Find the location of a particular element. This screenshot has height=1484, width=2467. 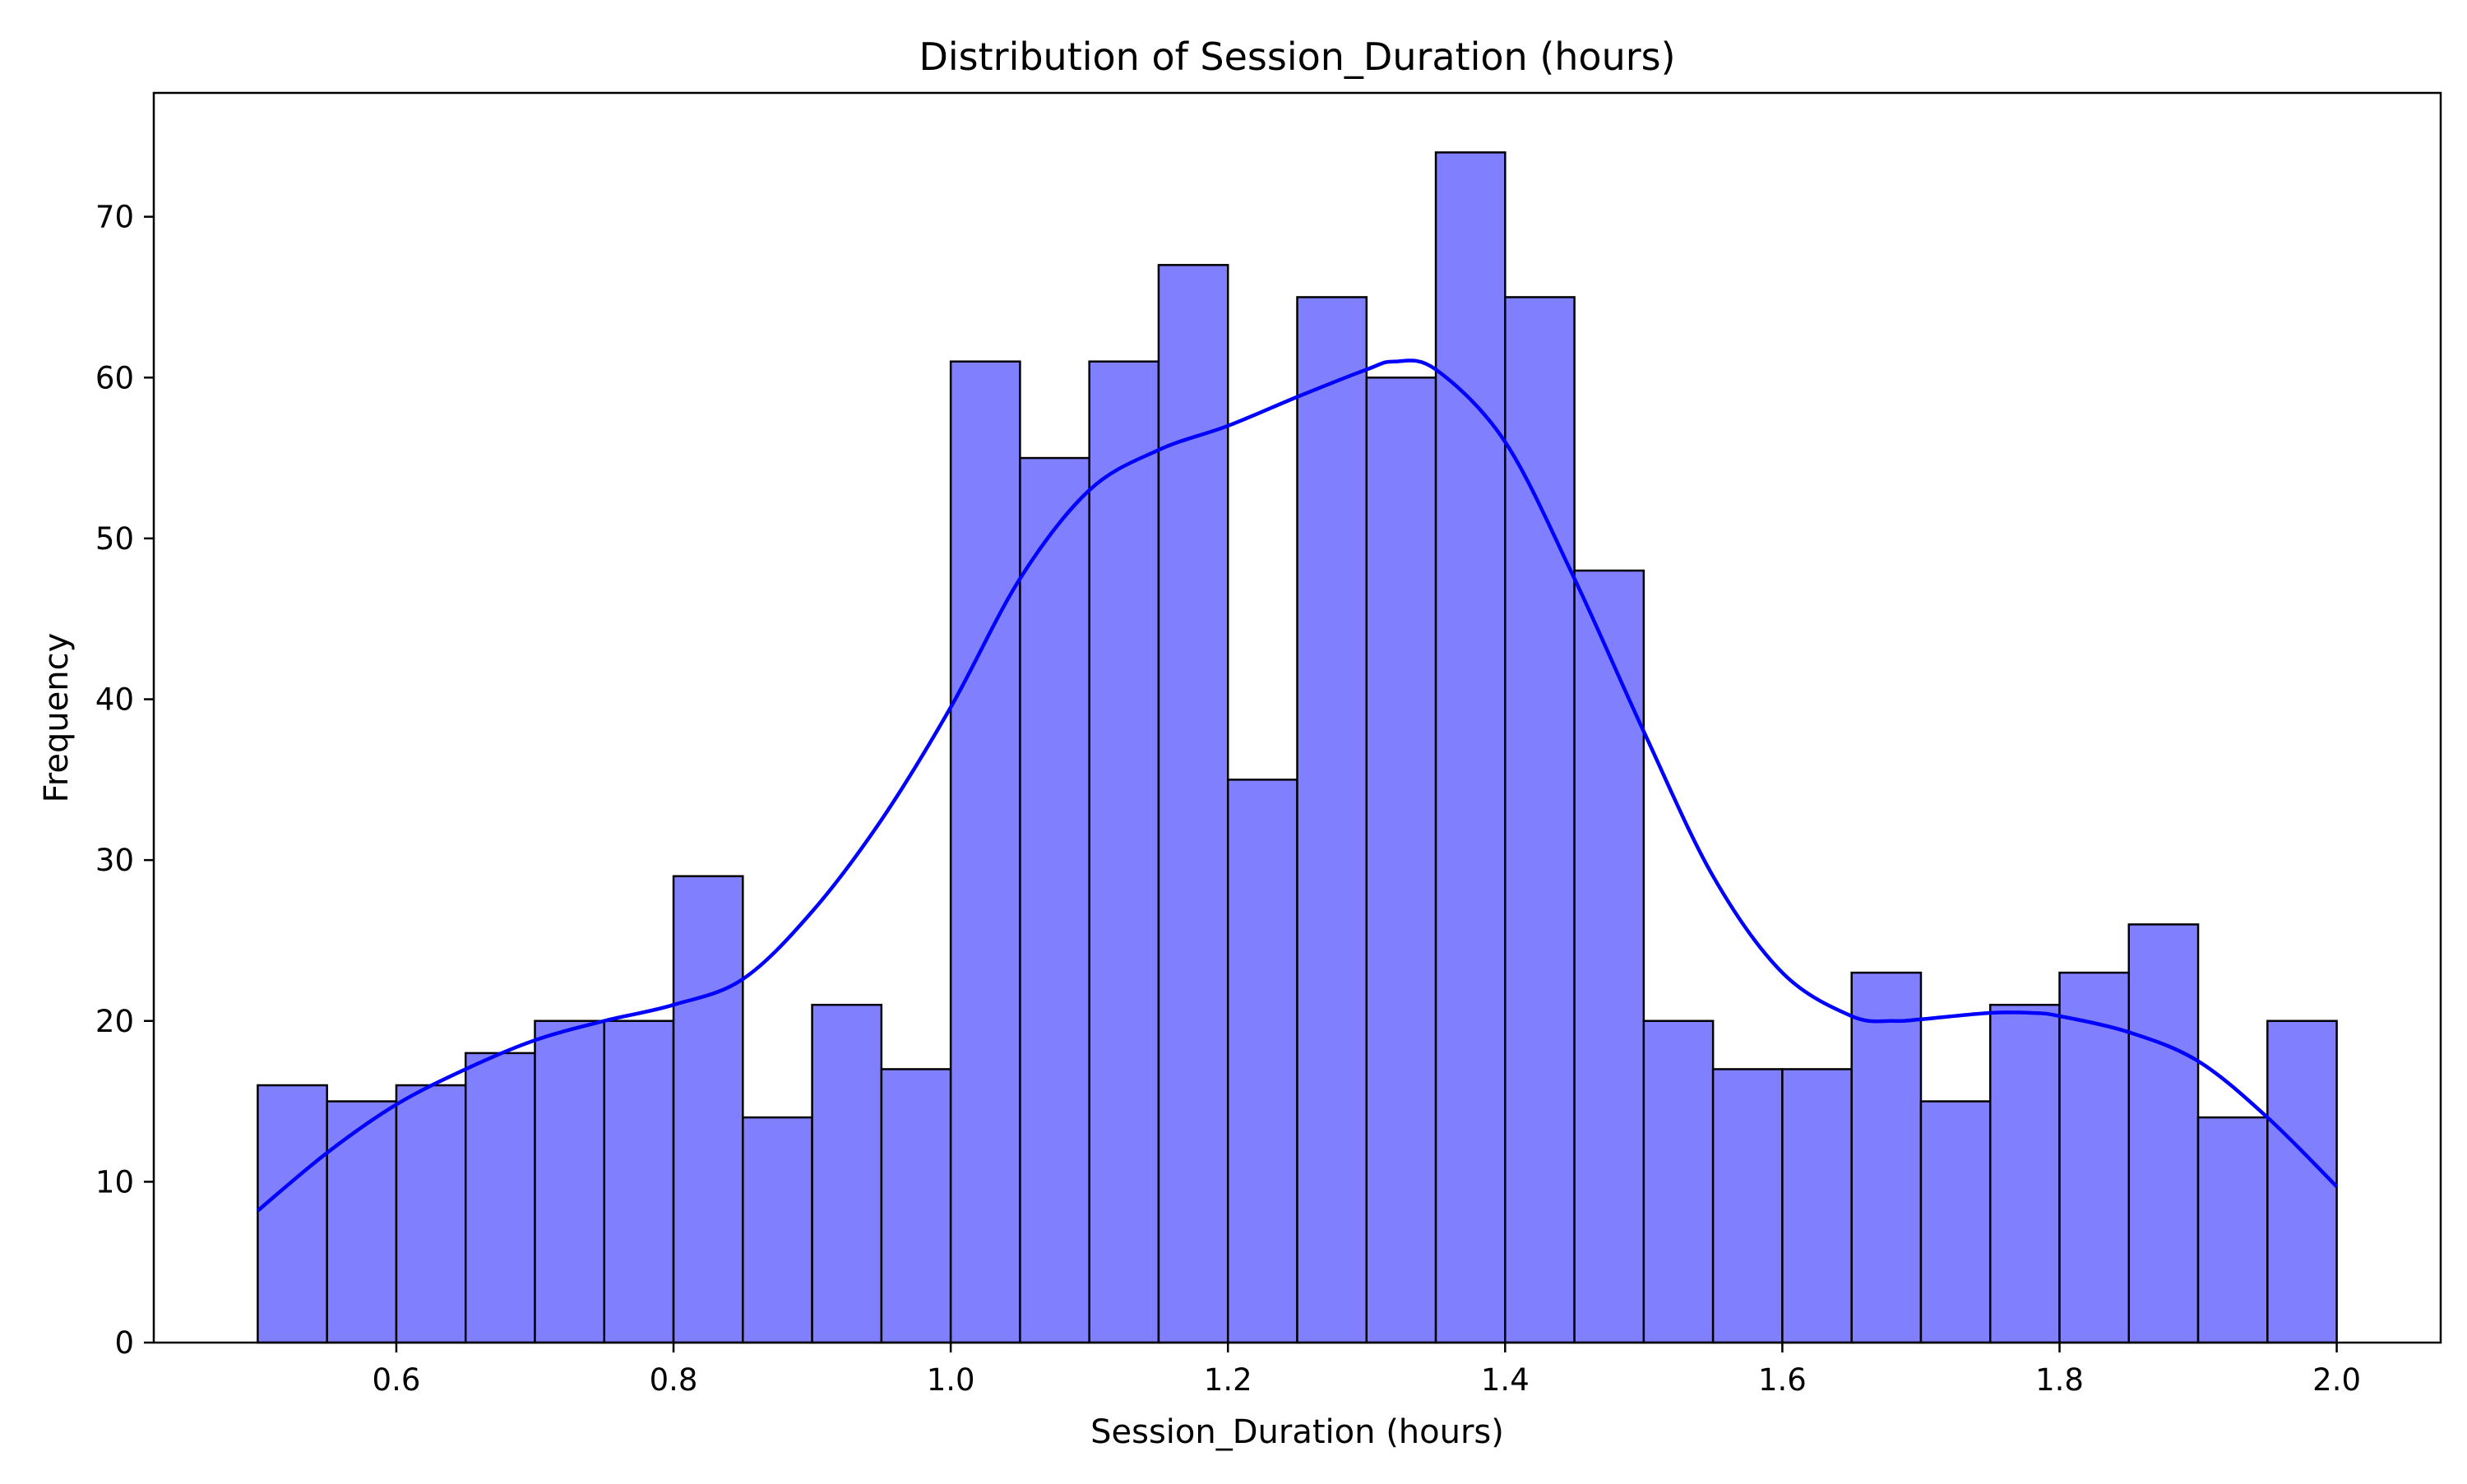

x-tick-label: 1.6 is located at coordinates (1782, 1380).